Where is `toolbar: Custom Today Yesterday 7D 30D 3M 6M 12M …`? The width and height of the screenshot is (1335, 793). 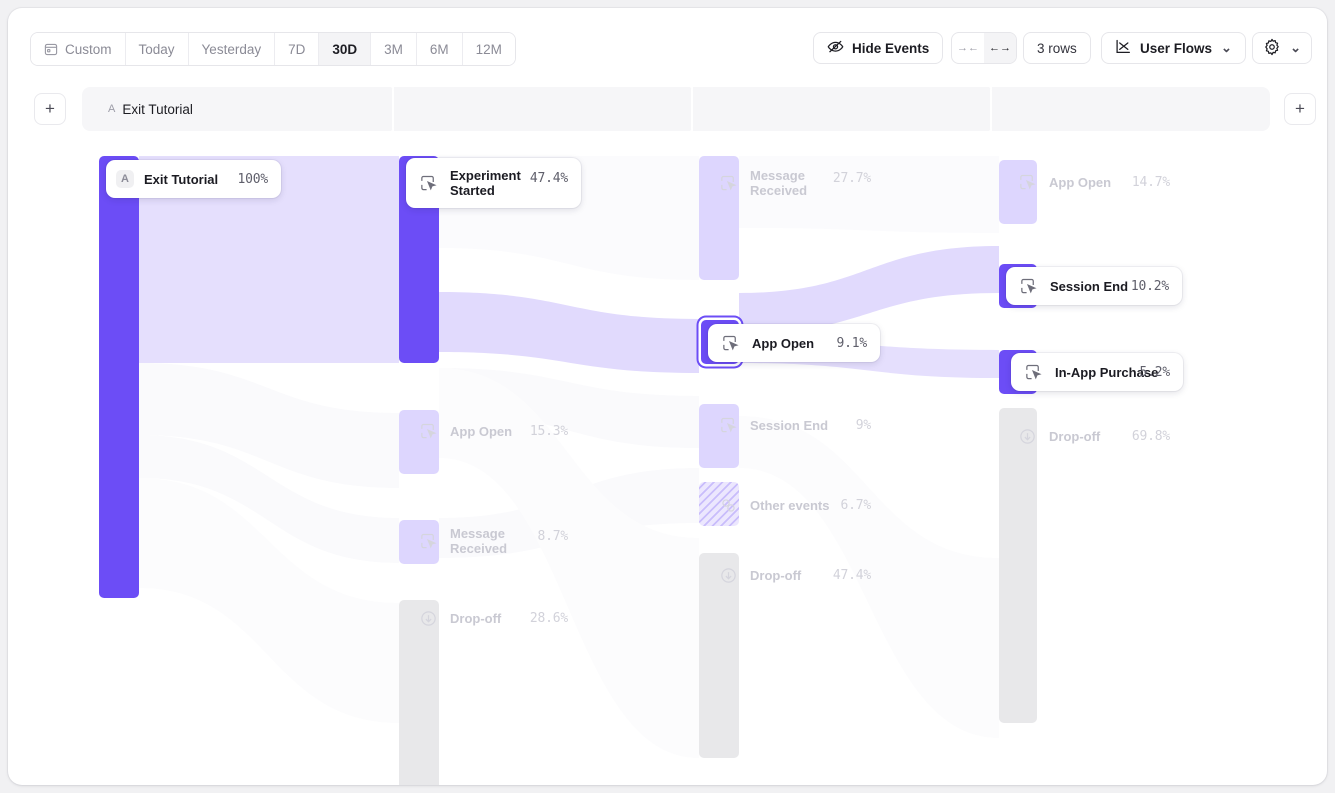 toolbar: Custom Today Yesterday 7D 30D 3M 6M 12M … is located at coordinates (667, 44).